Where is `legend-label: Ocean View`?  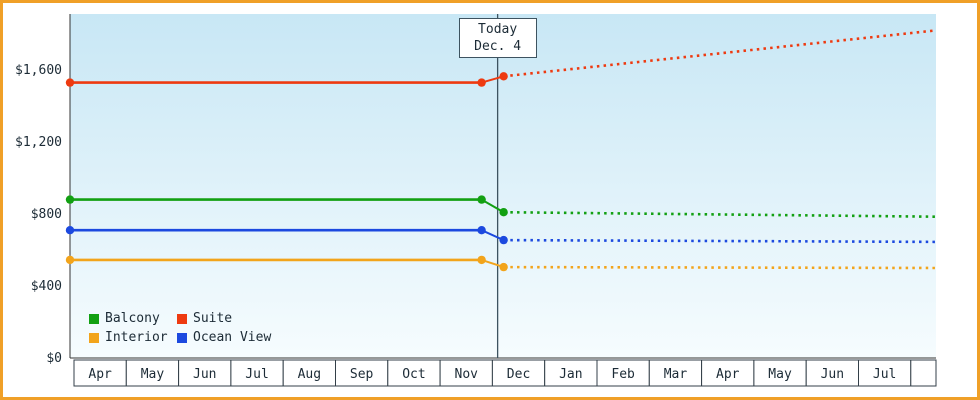 legend-label: Ocean View is located at coordinates (232, 337).